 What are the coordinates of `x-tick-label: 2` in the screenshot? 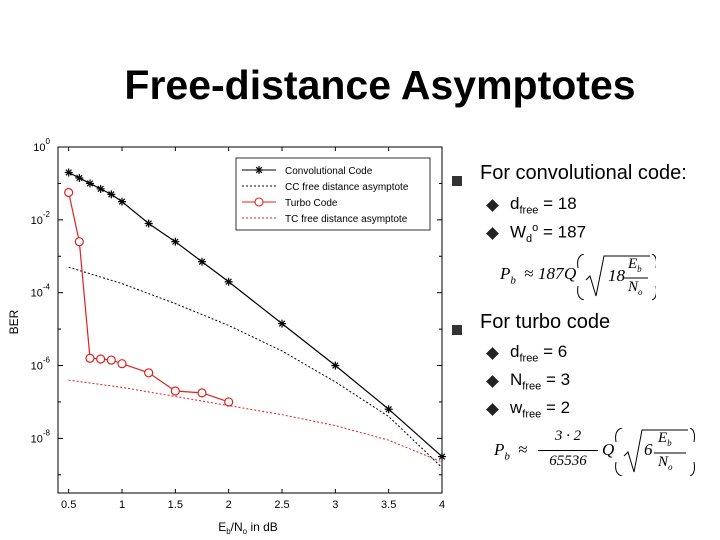 It's located at (229, 505).